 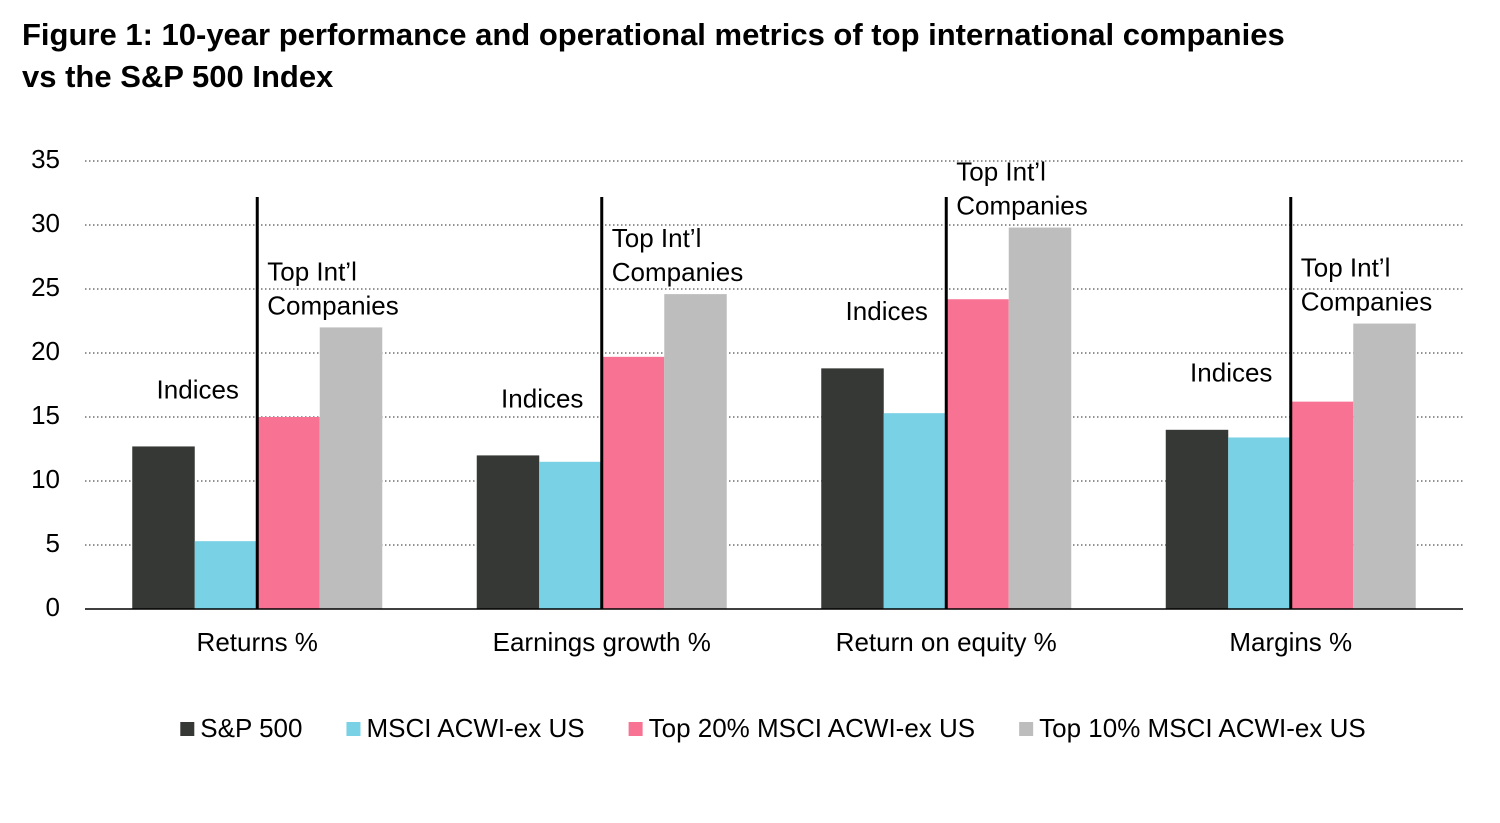 What do you see at coordinates (1290, 642) in the screenshot?
I see `x-tick-label: Margins %` at bounding box center [1290, 642].